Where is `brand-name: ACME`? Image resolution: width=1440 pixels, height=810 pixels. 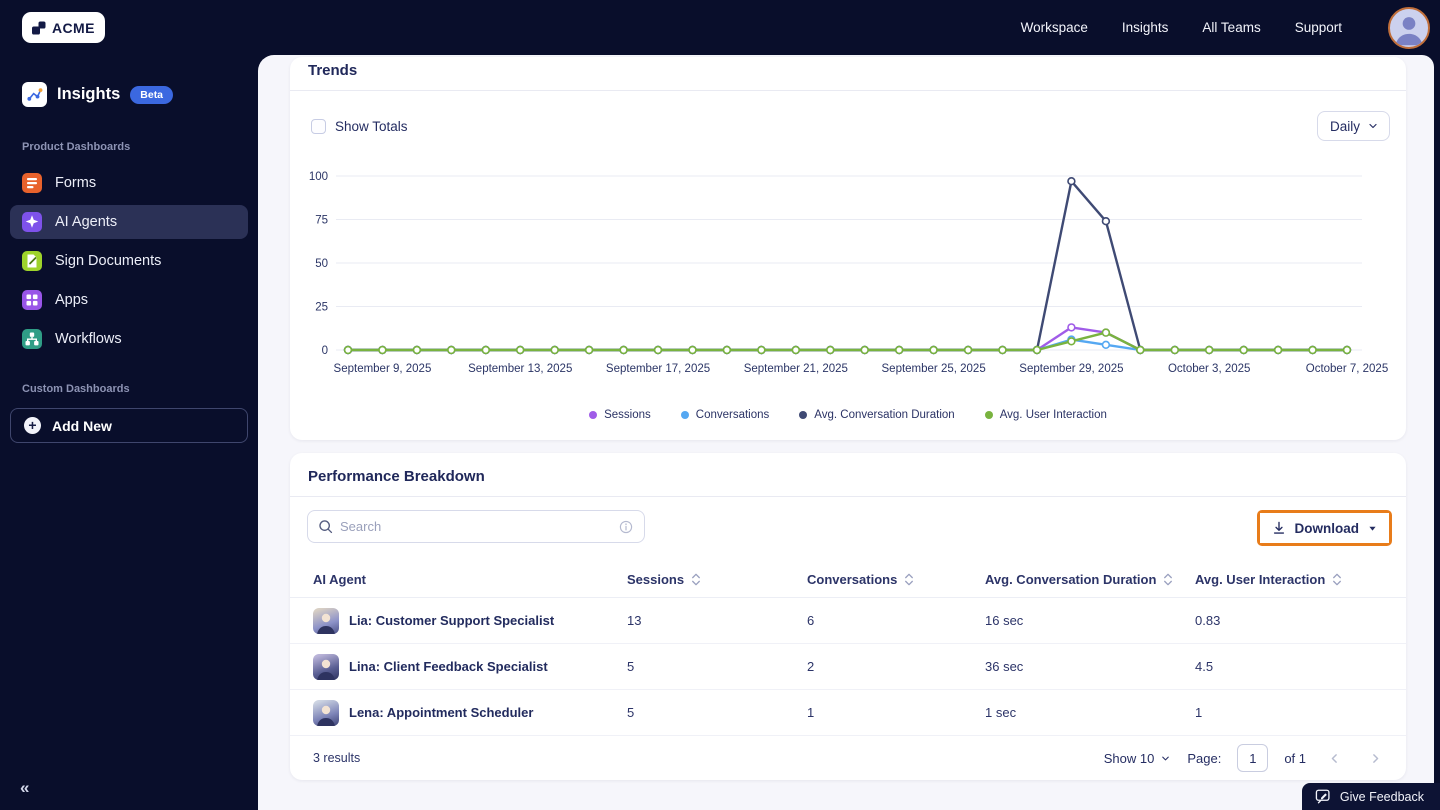
brand-name: ACME is located at coordinates (73, 27).